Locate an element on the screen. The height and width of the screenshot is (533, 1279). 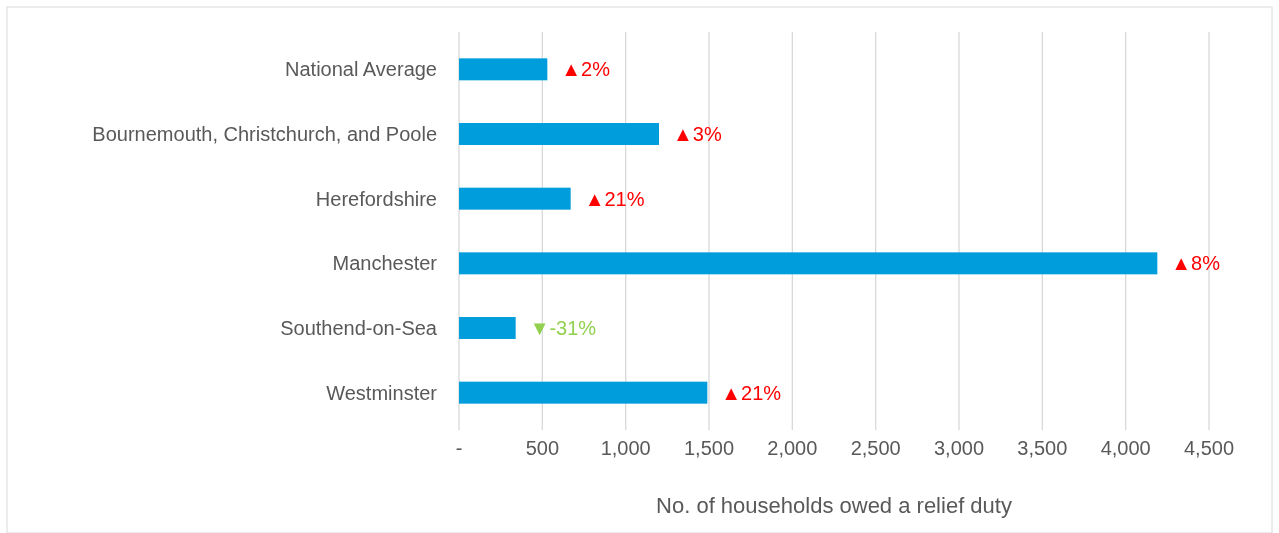
x-tick-label: 3,000 is located at coordinates (959, 448).